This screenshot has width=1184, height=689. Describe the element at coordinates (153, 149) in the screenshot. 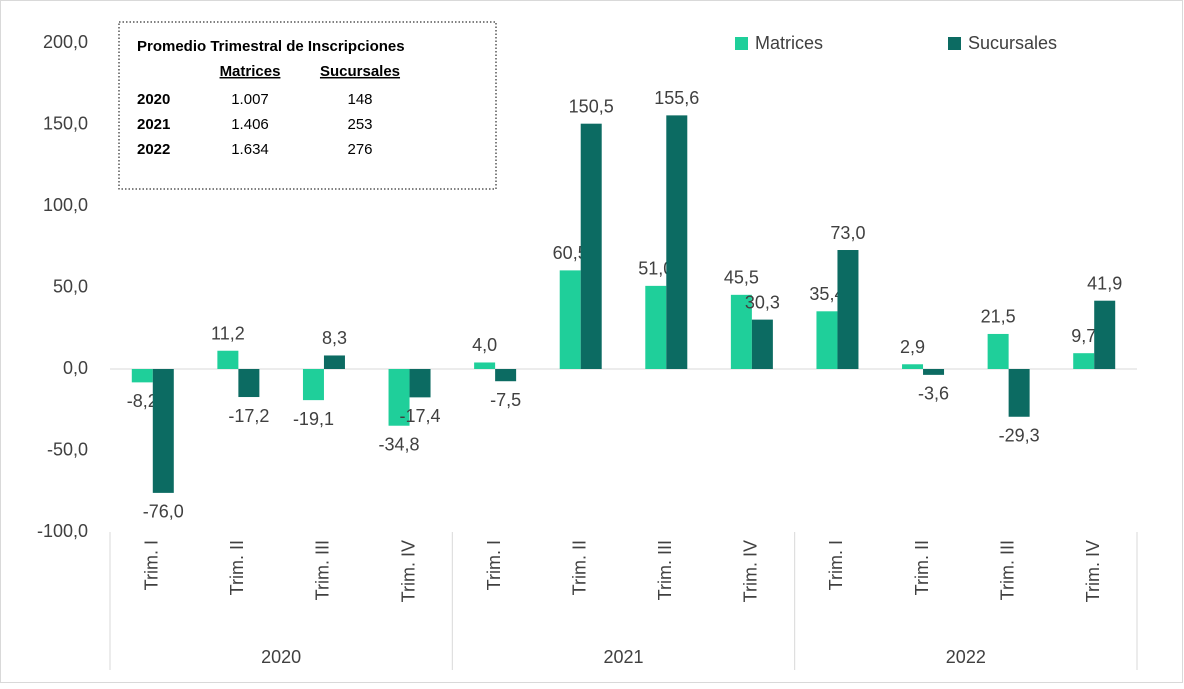

I see `inset-row-label: 2022` at that location.